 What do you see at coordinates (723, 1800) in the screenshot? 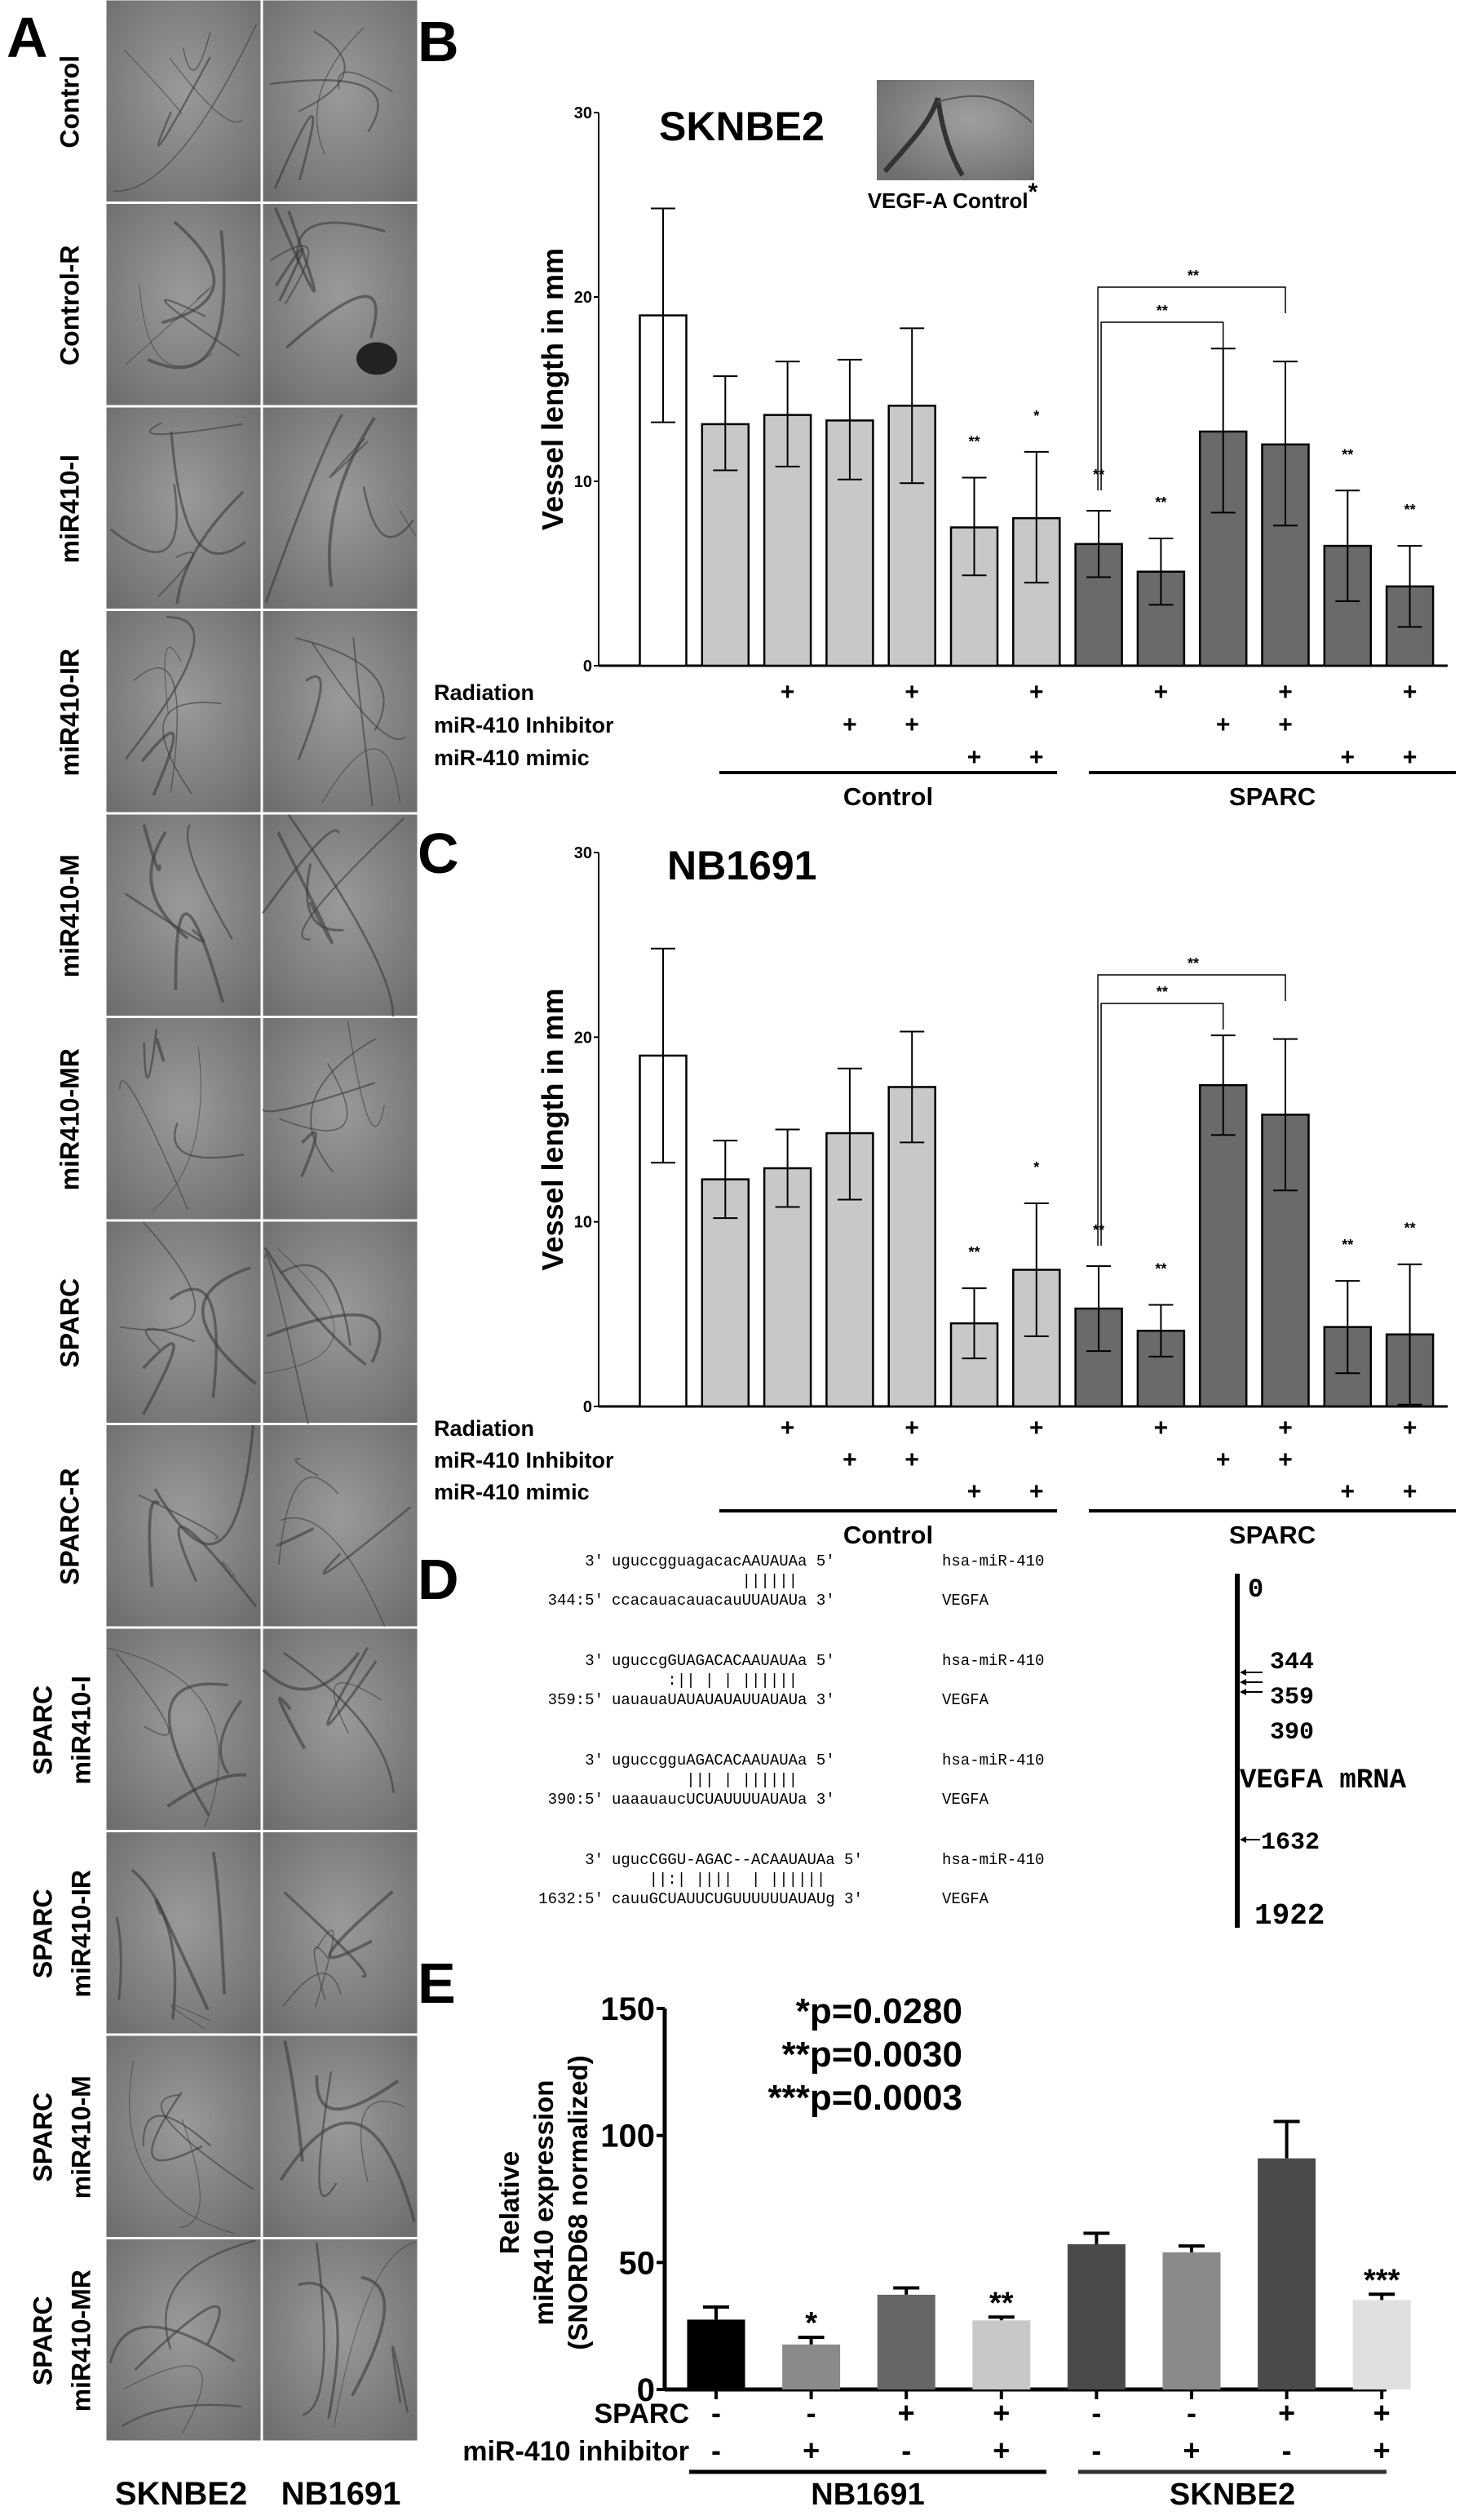
I see `target-sequence: uaaauaucUCUAUUUUAUAUa 3'` at bounding box center [723, 1800].